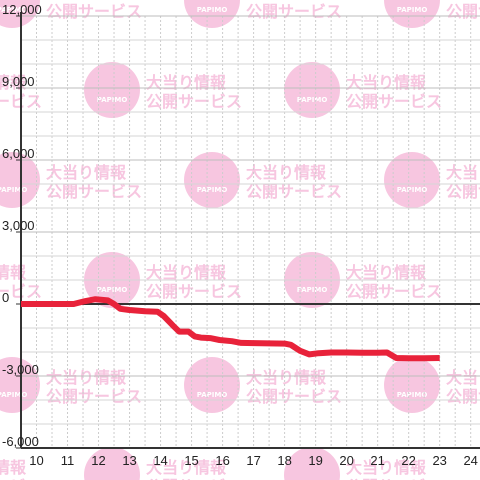 This screenshot has width=480, height=480. Describe the element at coordinates (315, 460) in the screenshot. I see `x-tick-label: 19` at that location.